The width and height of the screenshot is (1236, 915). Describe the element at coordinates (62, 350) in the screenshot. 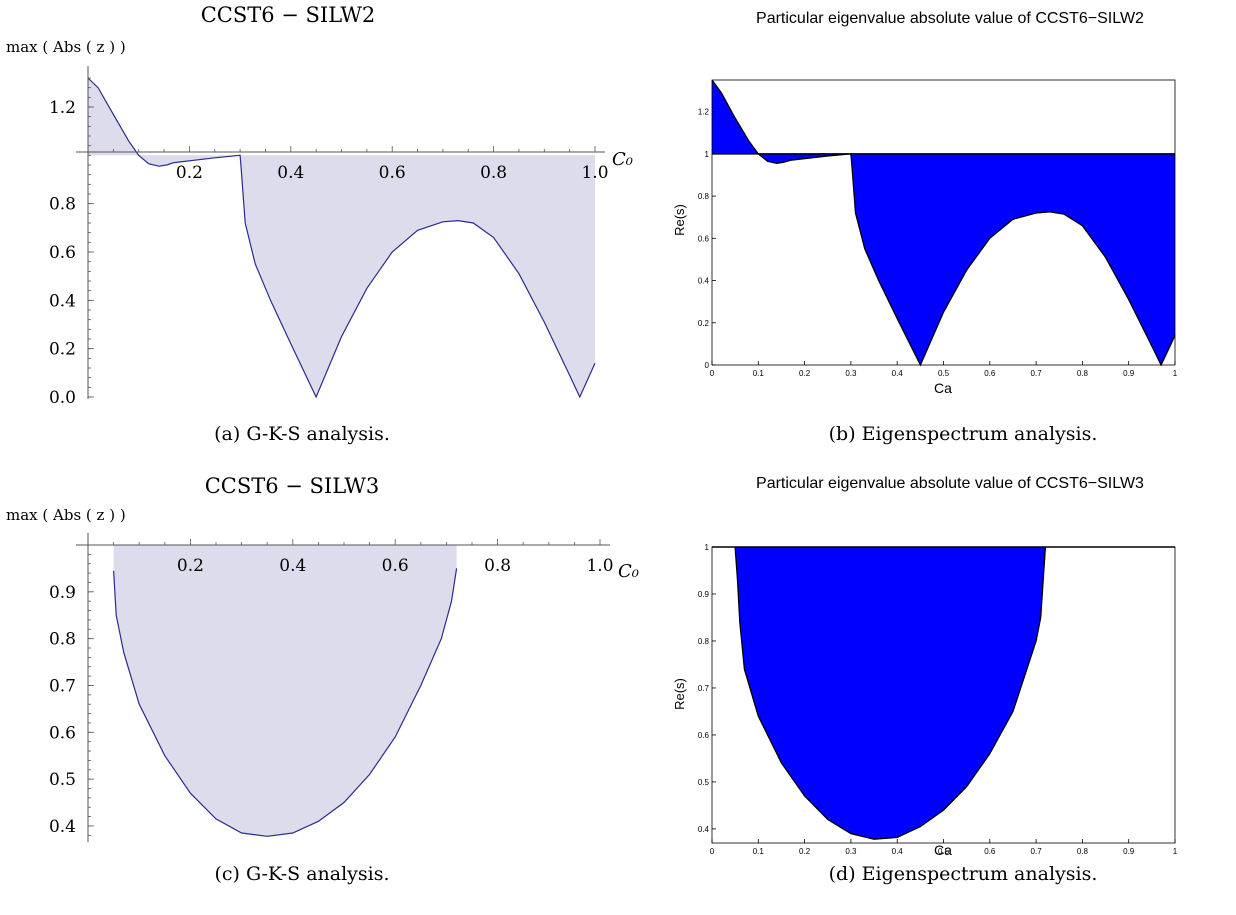

I see `chart-a-y-tick-label: 0.2` at that location.